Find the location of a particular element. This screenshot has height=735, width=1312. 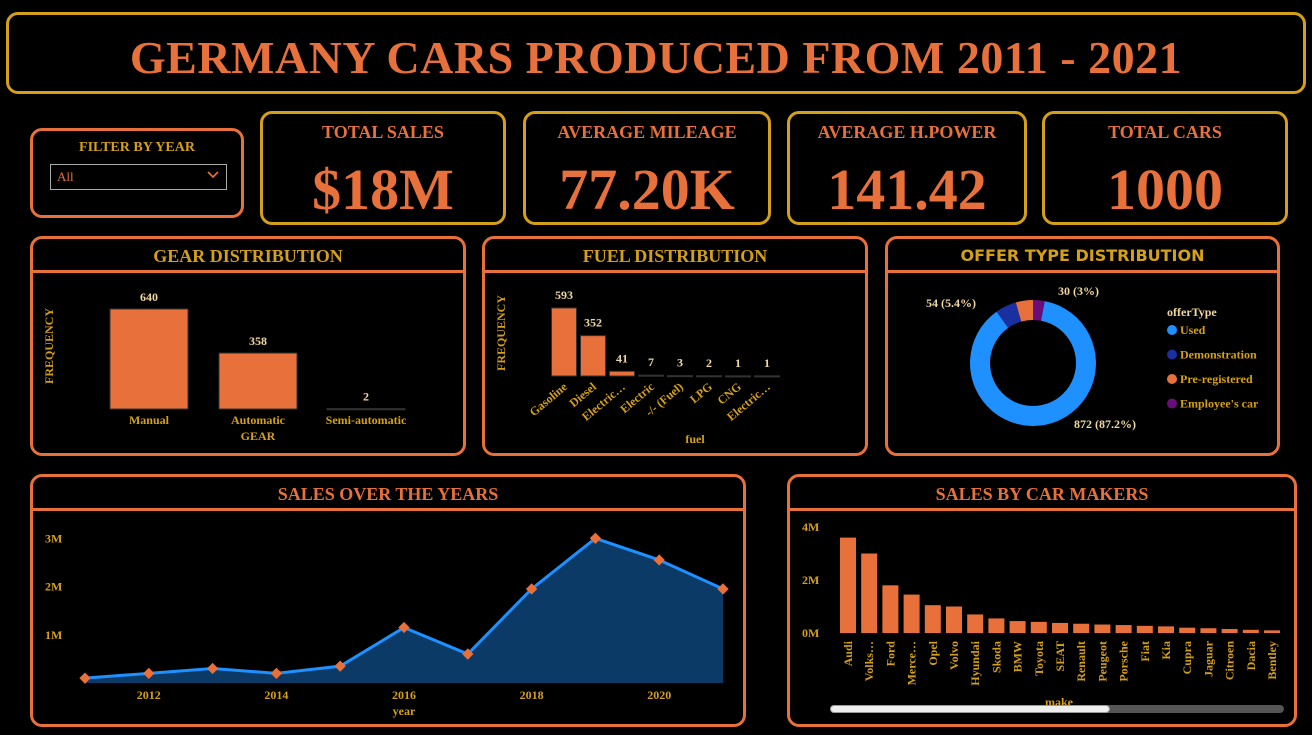

chart-title: SALES BY CAR MAKERS is located at coordinates (1042, 494).